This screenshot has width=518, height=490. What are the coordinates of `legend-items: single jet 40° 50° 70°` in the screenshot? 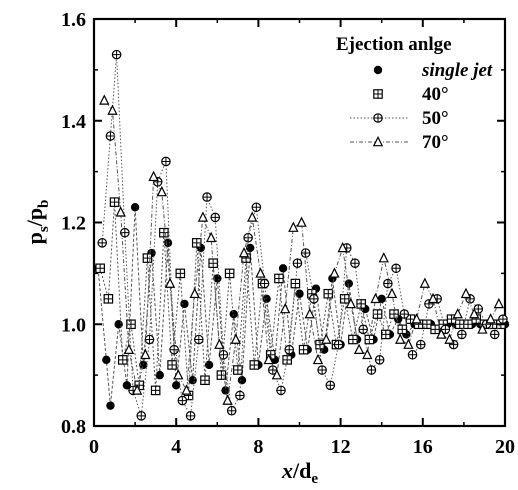 It's located at (421, 106).